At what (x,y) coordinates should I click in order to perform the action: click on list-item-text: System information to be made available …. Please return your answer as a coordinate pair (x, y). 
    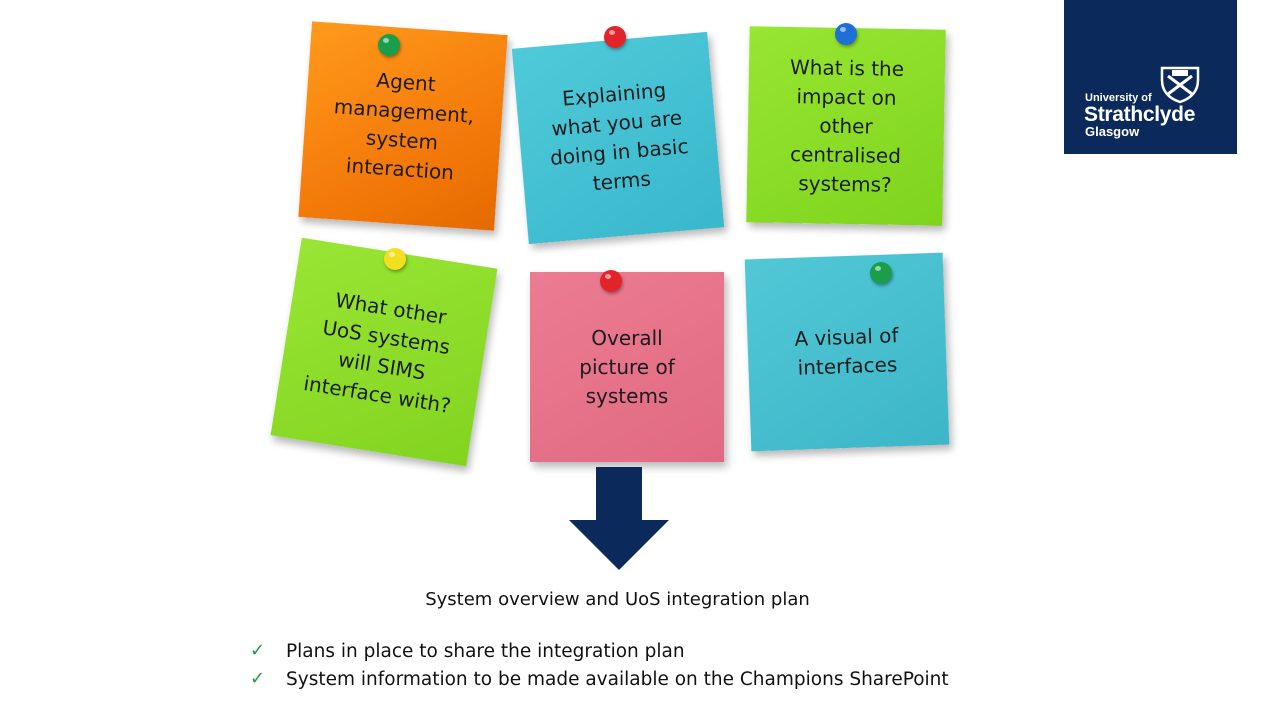
    Looking at the image, I should click on (617, 679).